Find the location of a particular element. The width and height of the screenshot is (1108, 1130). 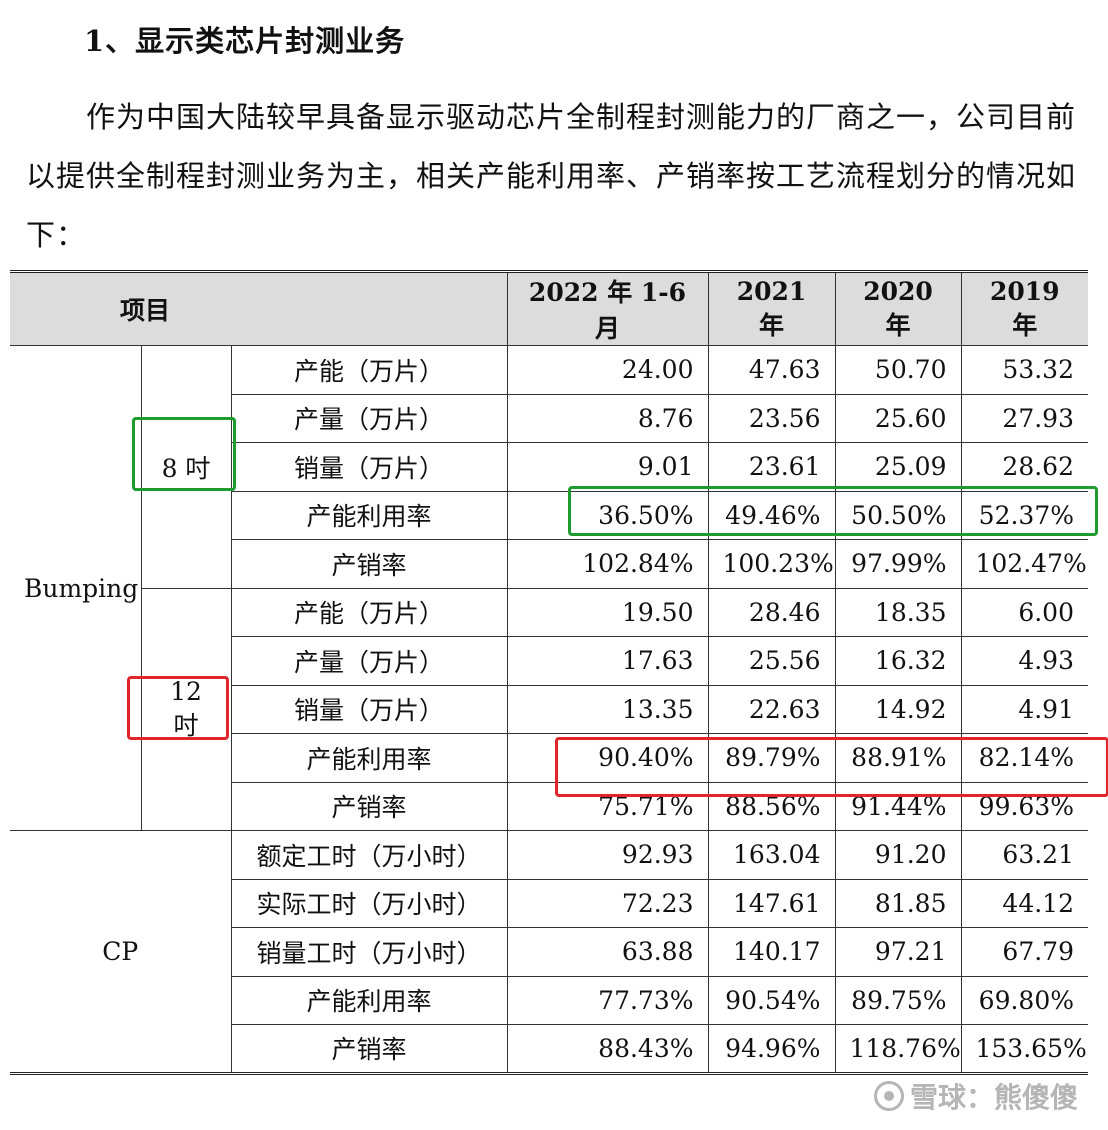

header-col: 2019 年 is located at coordinates (1024, 308).